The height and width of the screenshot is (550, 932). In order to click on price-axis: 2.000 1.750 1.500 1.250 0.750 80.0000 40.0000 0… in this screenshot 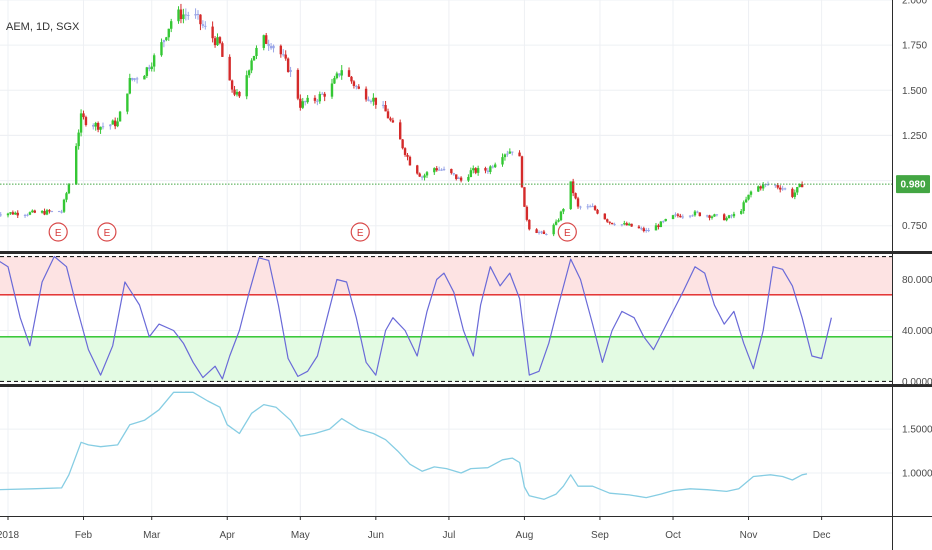, I will do `click(917, 240)`.